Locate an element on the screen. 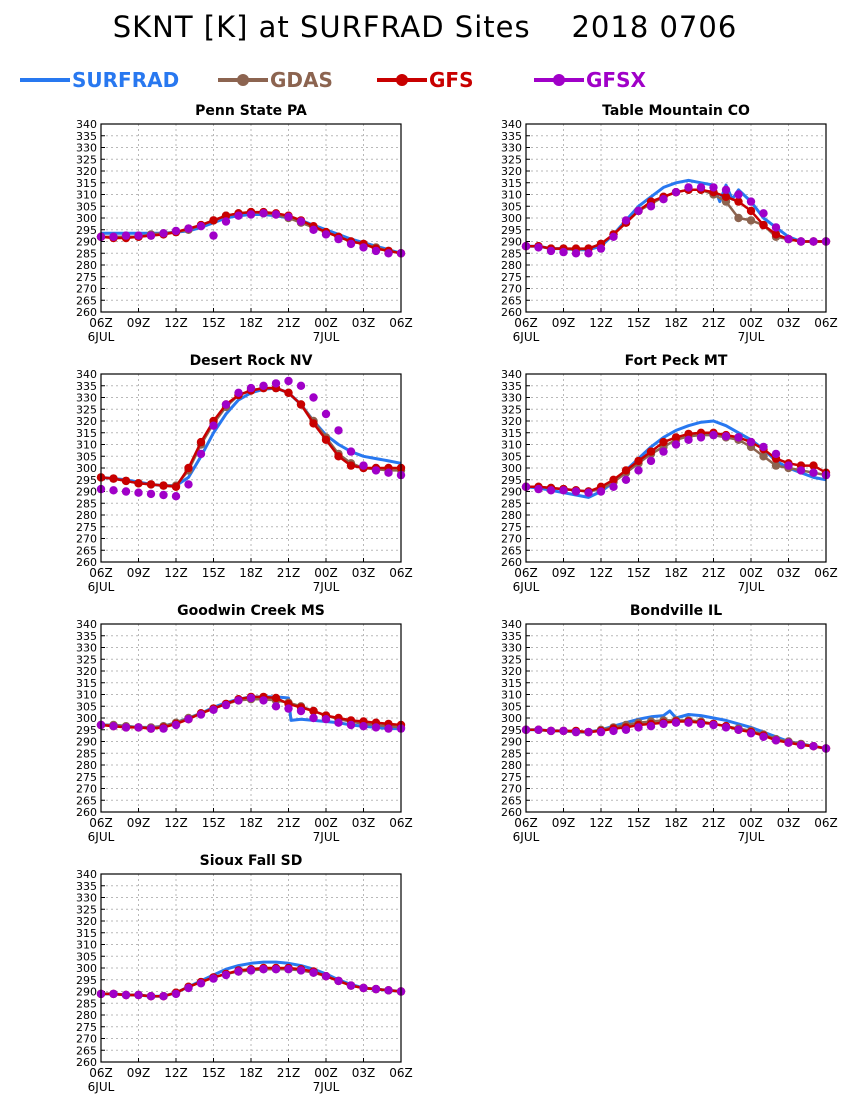 This screenshot has width=850, height=1100. legend-line-gfs is located at coordinates (402, 80).